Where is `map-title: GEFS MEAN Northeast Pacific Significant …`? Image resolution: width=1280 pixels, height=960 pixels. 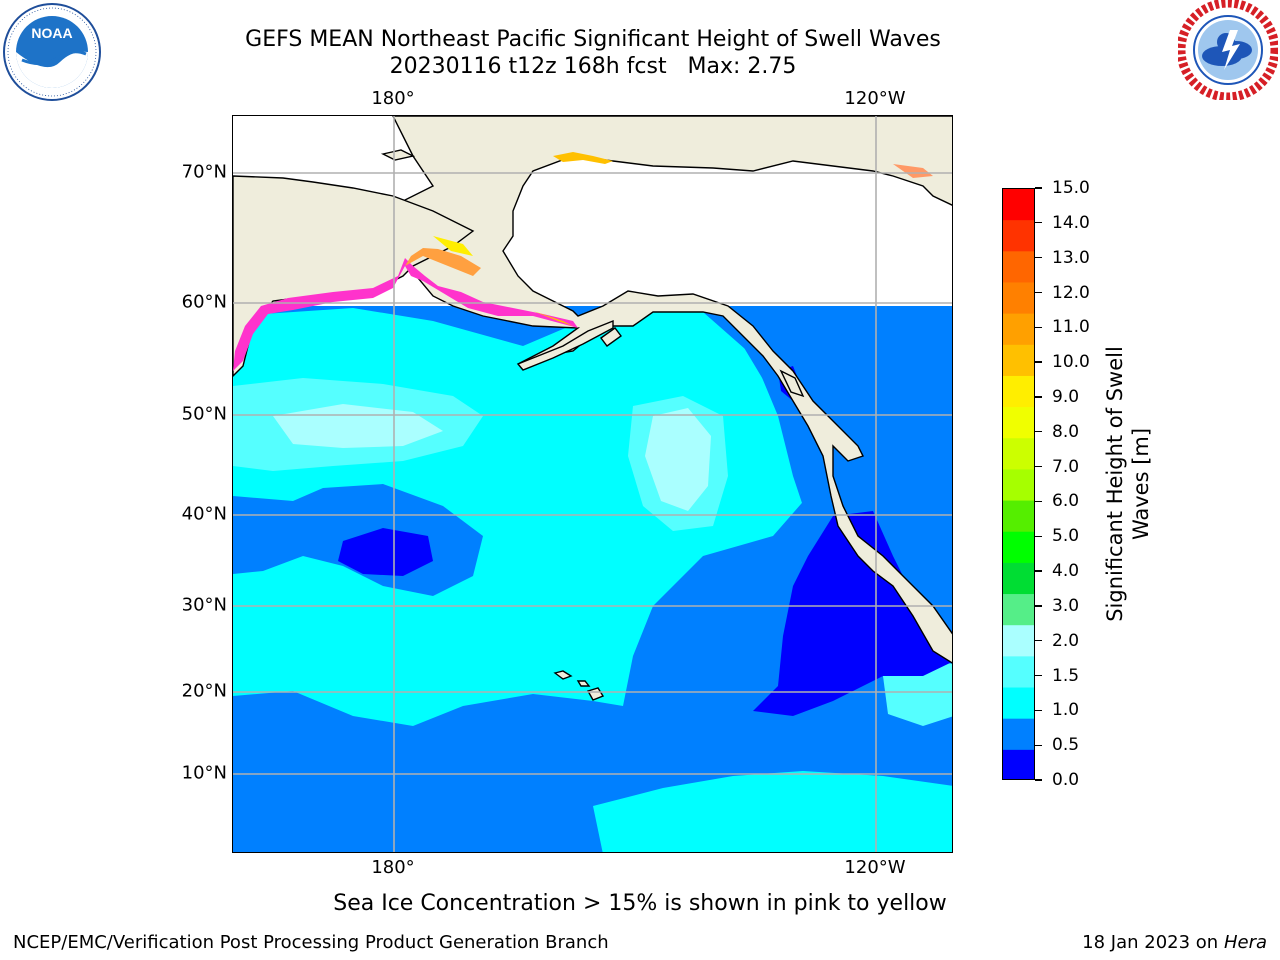
map-title: GEFS MEAN Northeast Pacific Significant … is located at coordinates (593, 53).